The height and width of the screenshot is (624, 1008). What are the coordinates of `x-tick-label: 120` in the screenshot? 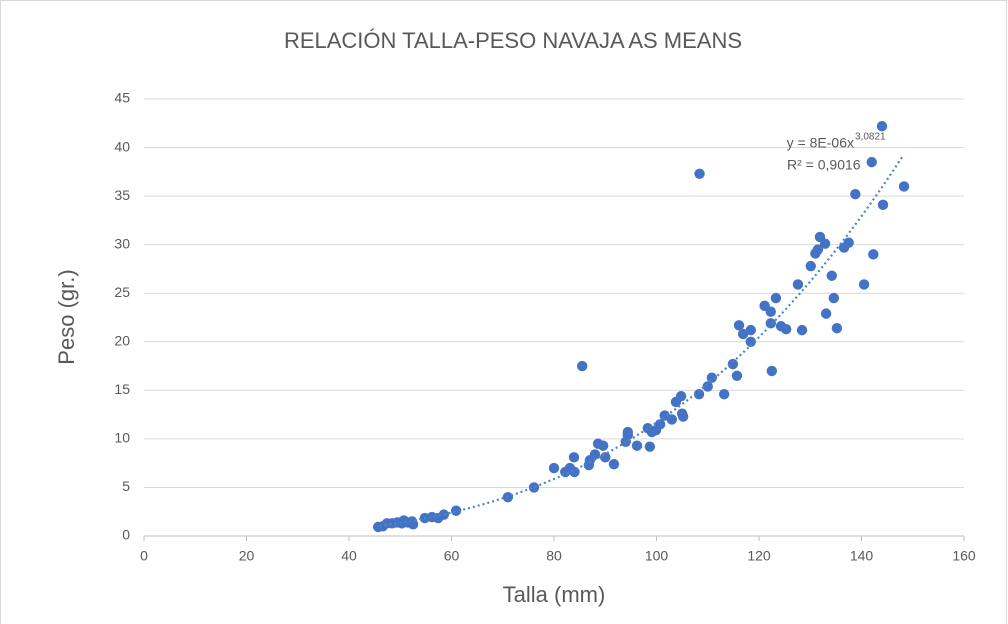 It's located at (759, 556).